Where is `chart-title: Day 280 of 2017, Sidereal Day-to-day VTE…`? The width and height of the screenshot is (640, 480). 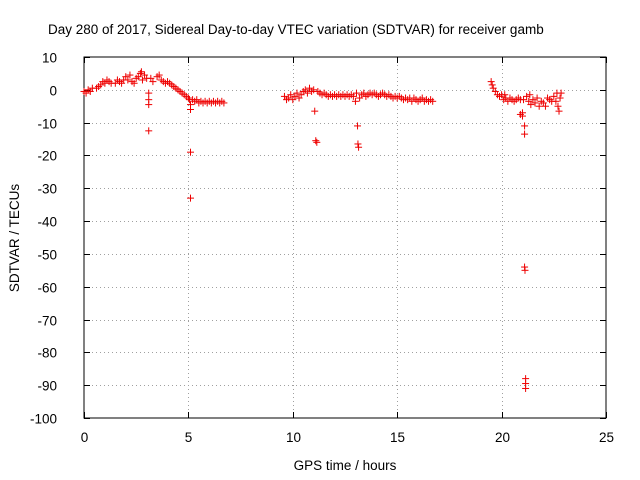
chart-title: Day 280 of 2017, Sidereal Day-to-day VTE… is located at coordinates (296, 29).